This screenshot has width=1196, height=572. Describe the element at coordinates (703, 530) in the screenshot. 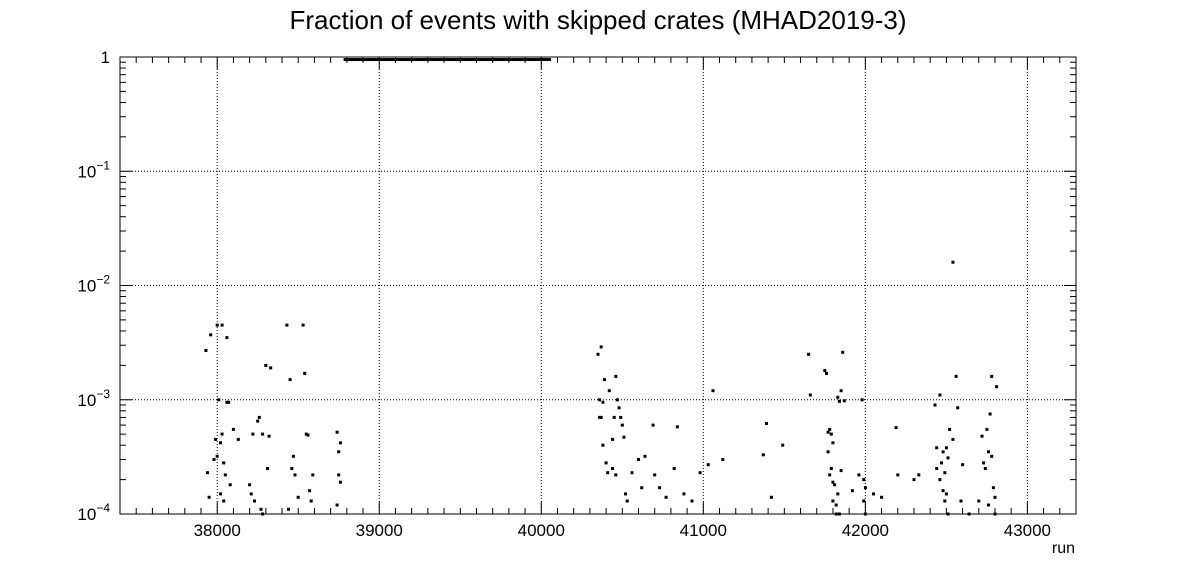

I see `x-tick-label-3: 41000` at that location.